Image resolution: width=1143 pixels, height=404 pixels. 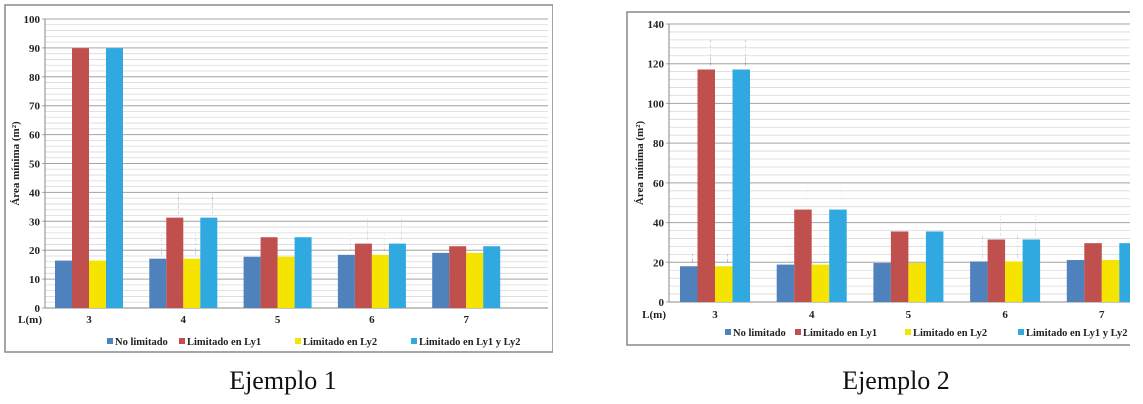 What do you see at coordinates (950, 333) in the screenshot?
I see `legend-label: Limitado en Ly2` at bounding box center [950, 333].